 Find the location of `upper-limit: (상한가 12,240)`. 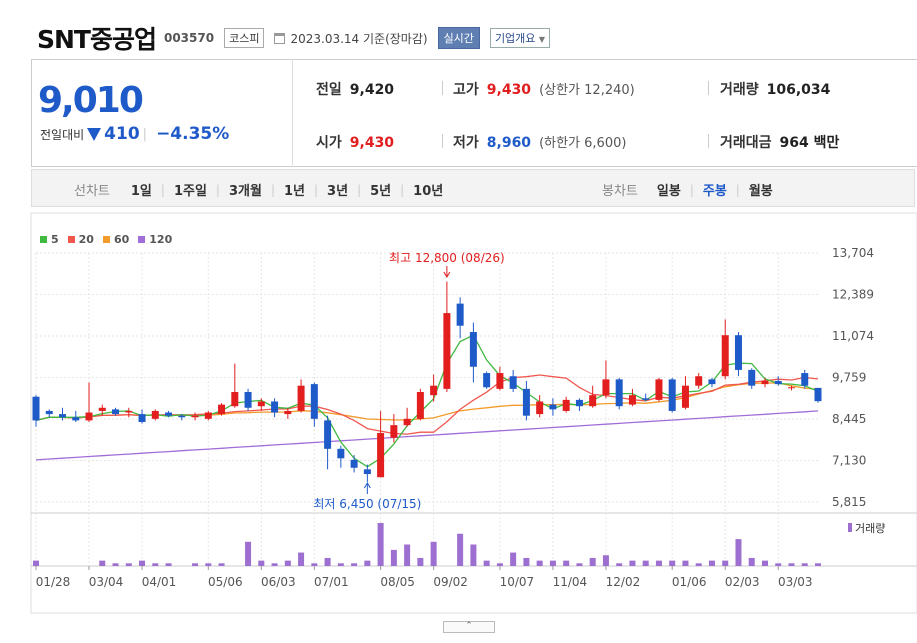

upper-limit: (상한가 12,240) is located at coordinates (587, 90).